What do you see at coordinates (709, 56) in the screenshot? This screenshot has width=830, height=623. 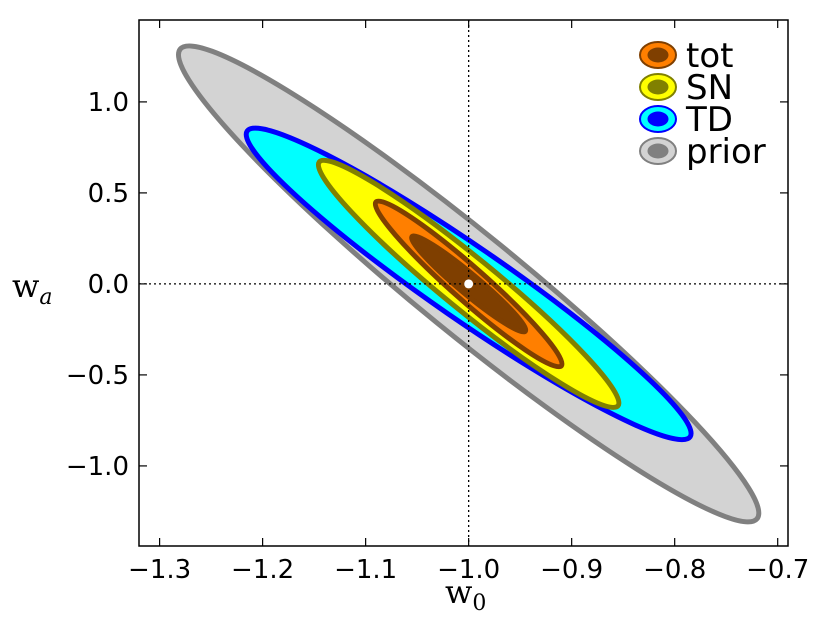 I see `legend-label: tot` at bounding box center [709, 56].